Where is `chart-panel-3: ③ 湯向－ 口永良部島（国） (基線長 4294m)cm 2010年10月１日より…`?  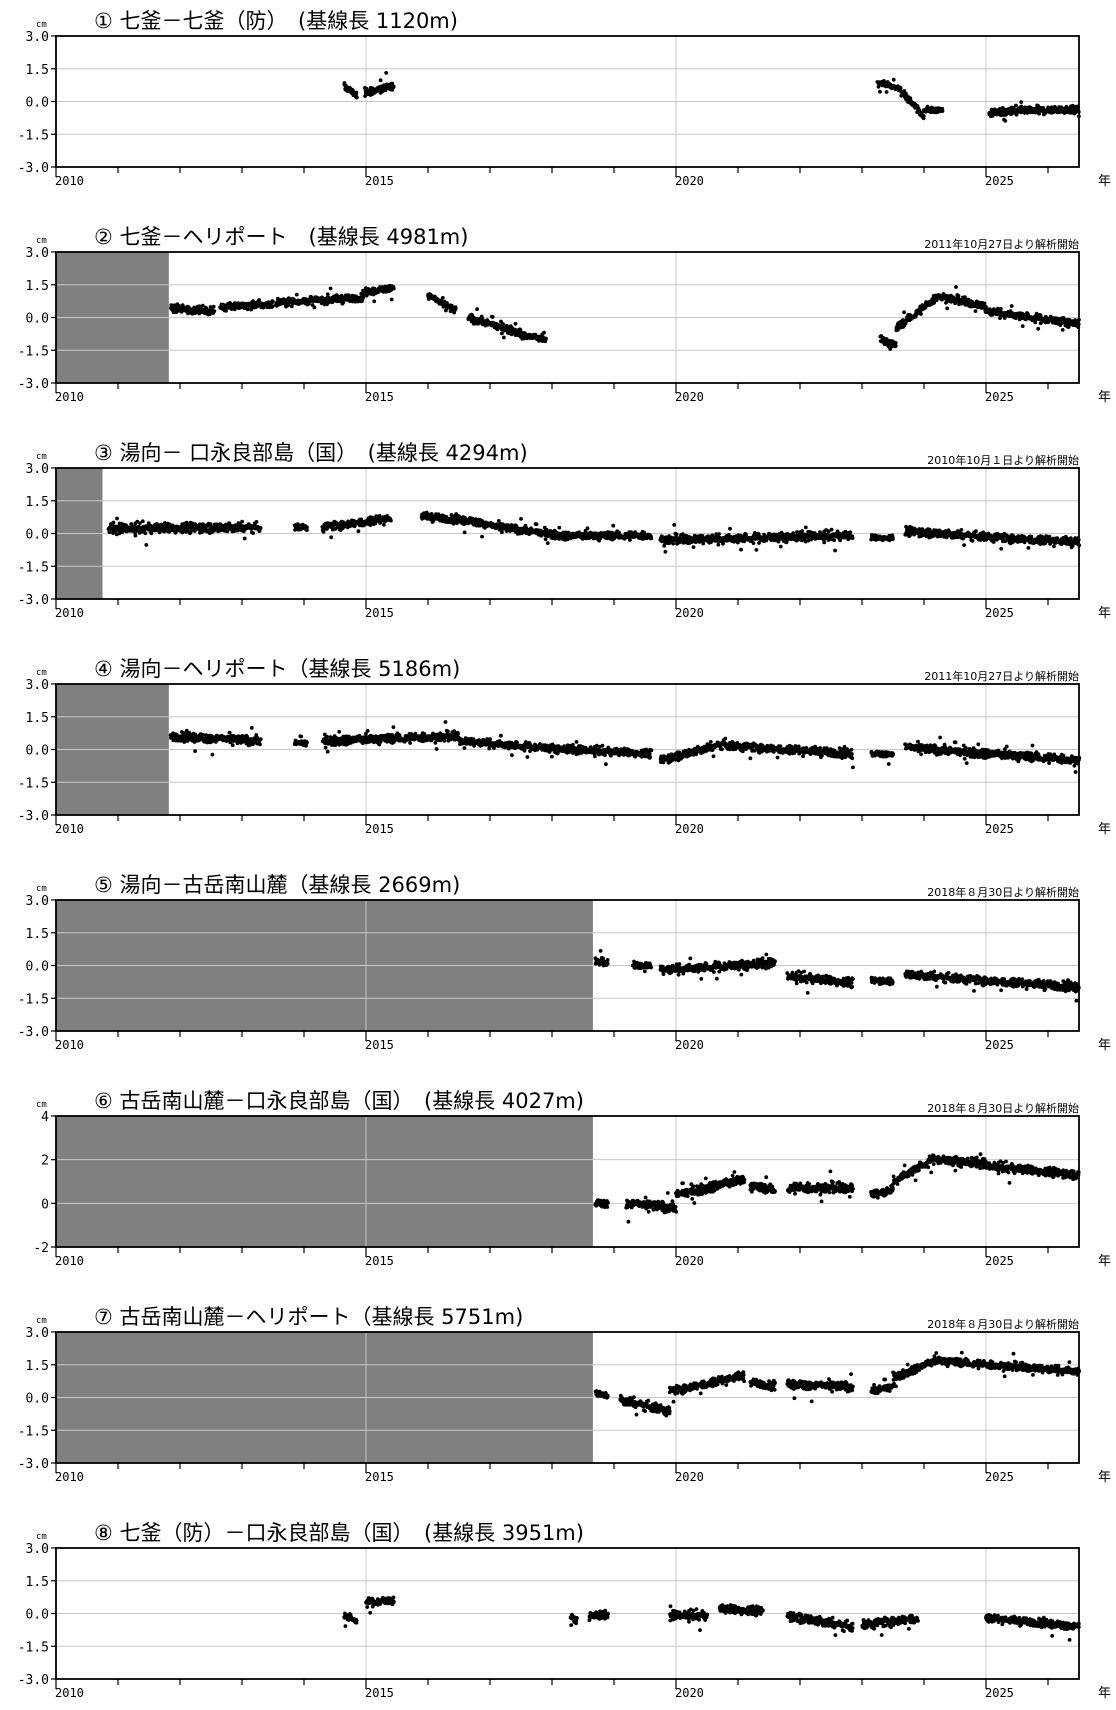 chart-panel-3: ③ 湯向－ 口永良部島（国） (基線長 4294m)cm 2010年10月１日より… is located at coordinates (564, 531).